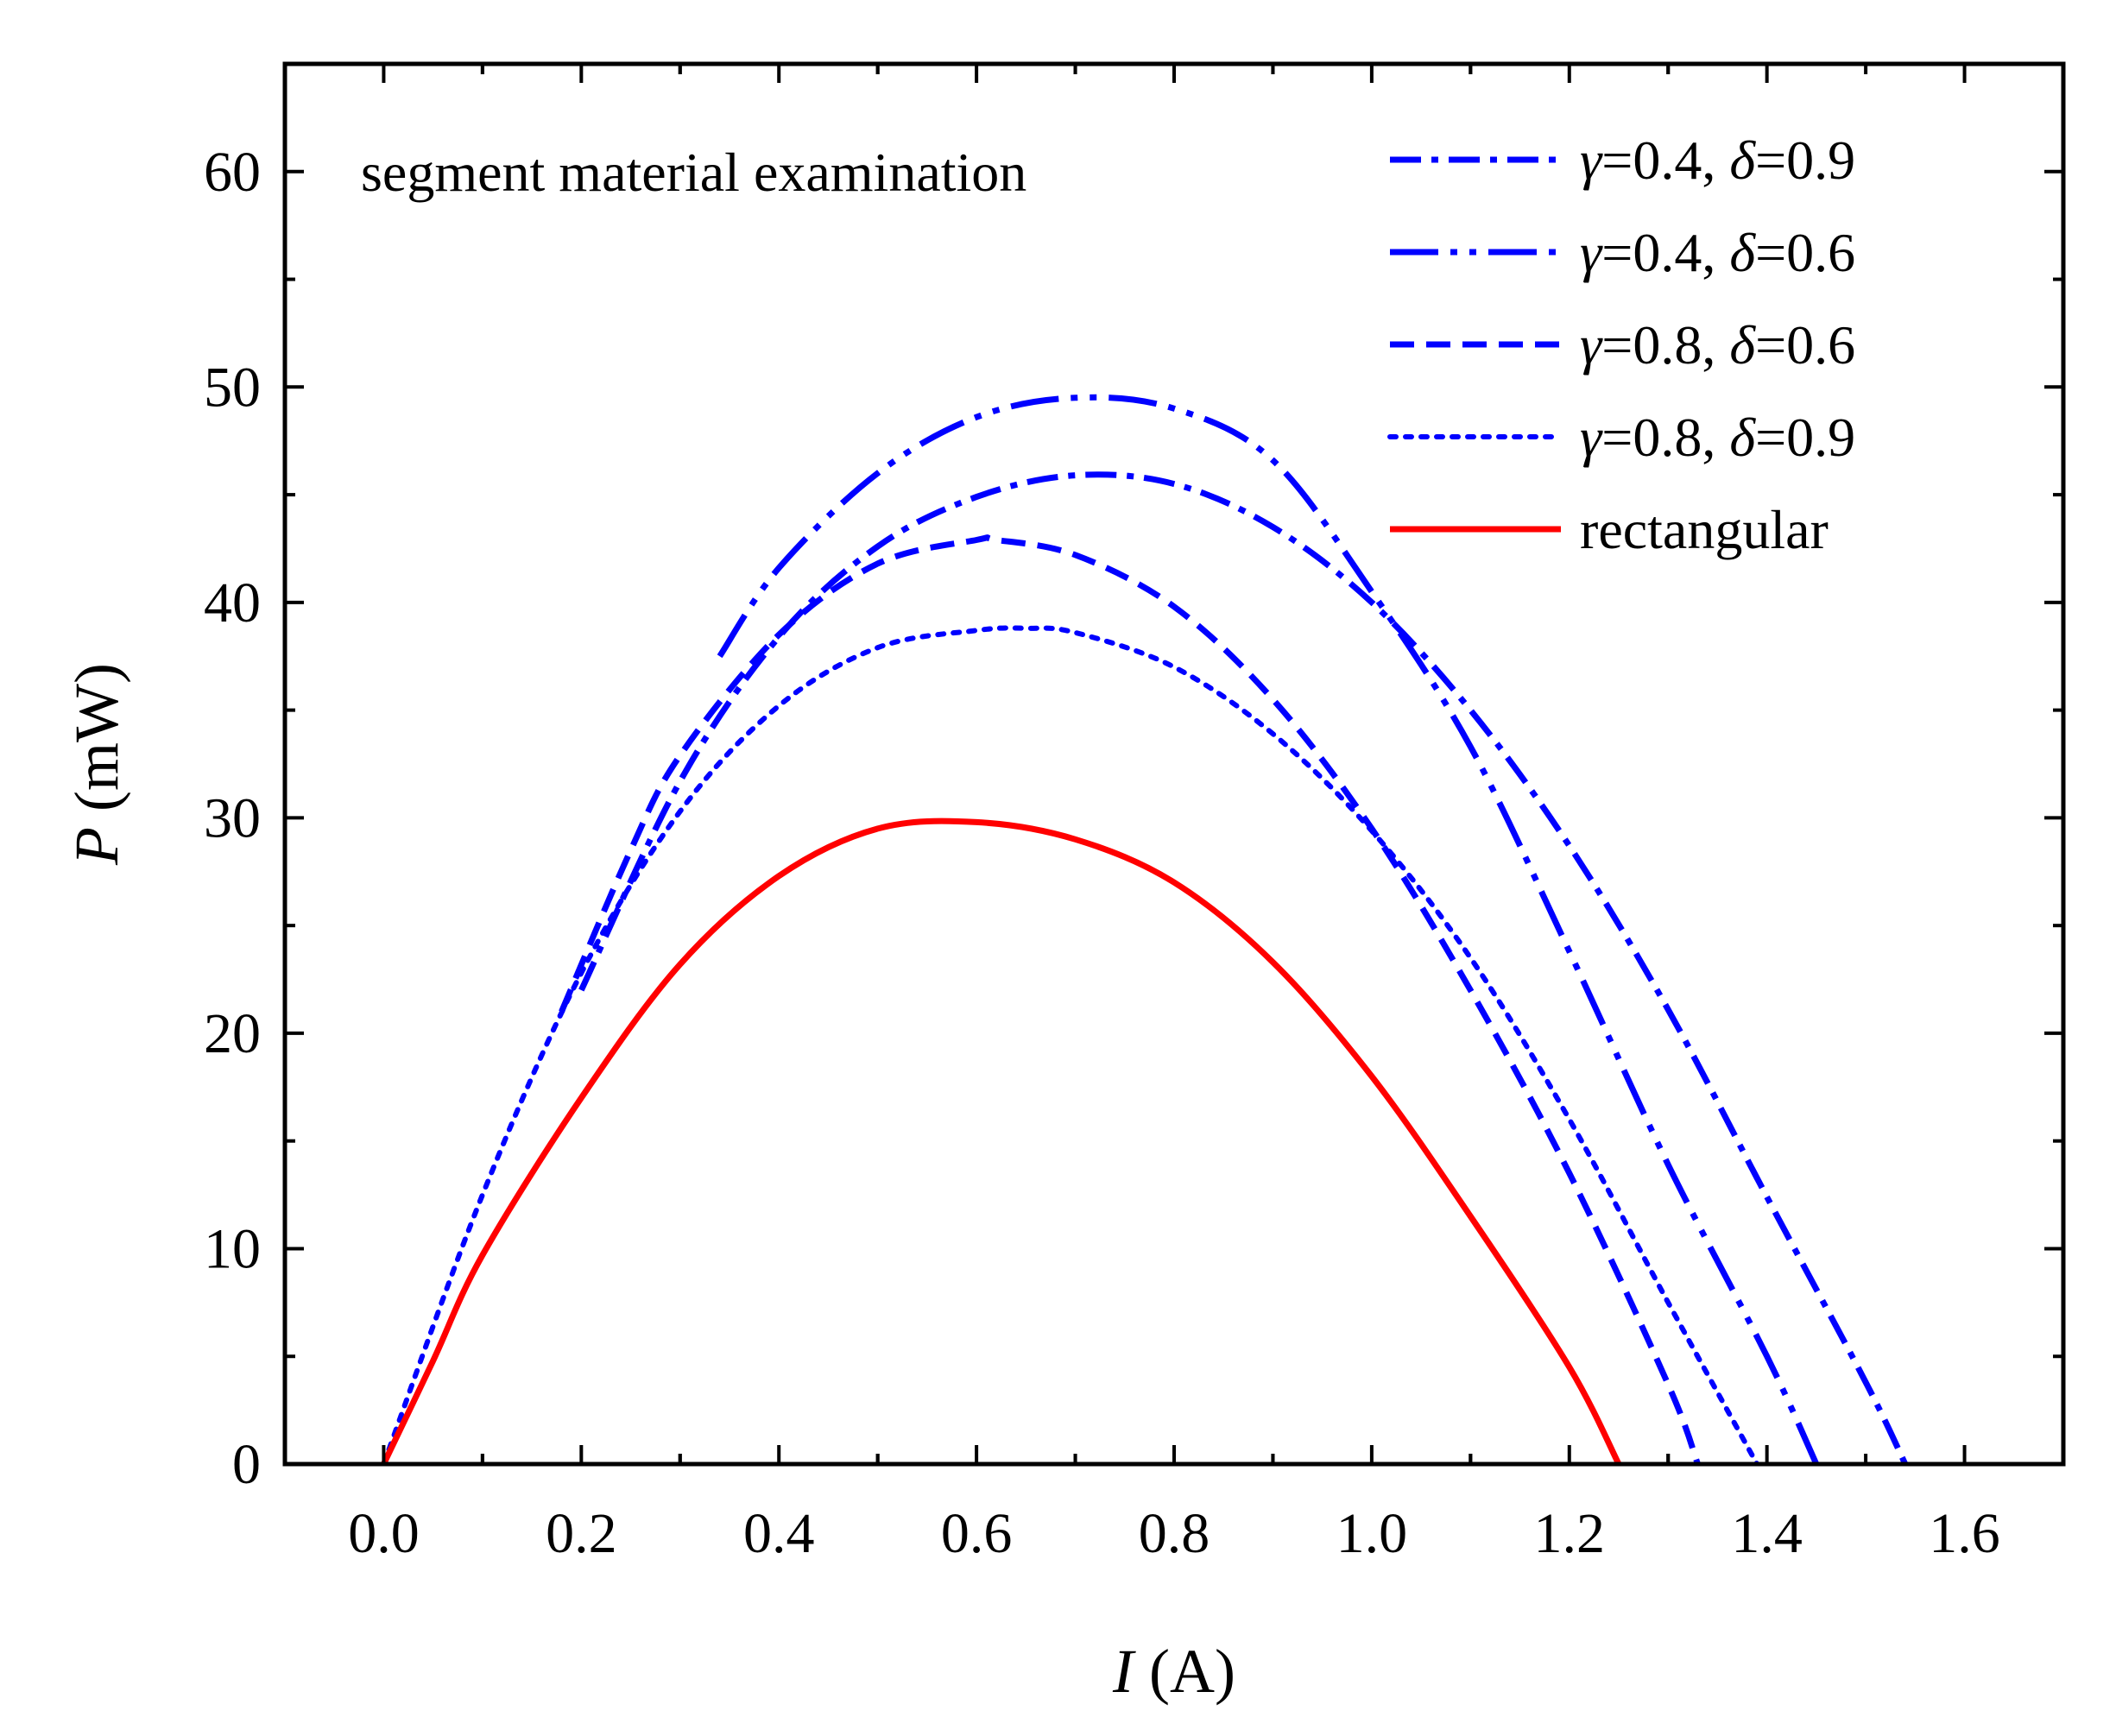 The image size is (2116, 1736). Describe the element at coordinates (232, 817) in the screenshot. I see `y-tick-label: 30` at that location.